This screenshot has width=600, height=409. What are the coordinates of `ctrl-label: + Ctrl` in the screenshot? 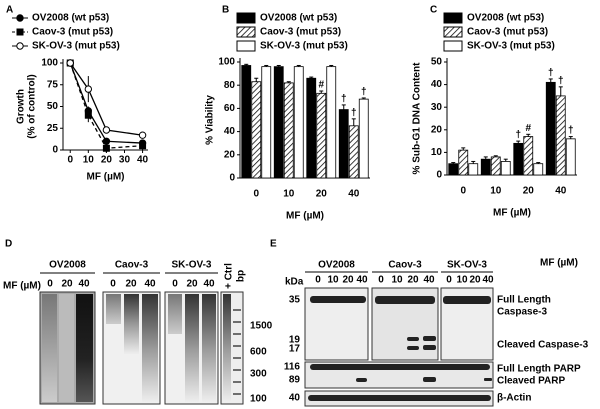 It's located at (229, 276).